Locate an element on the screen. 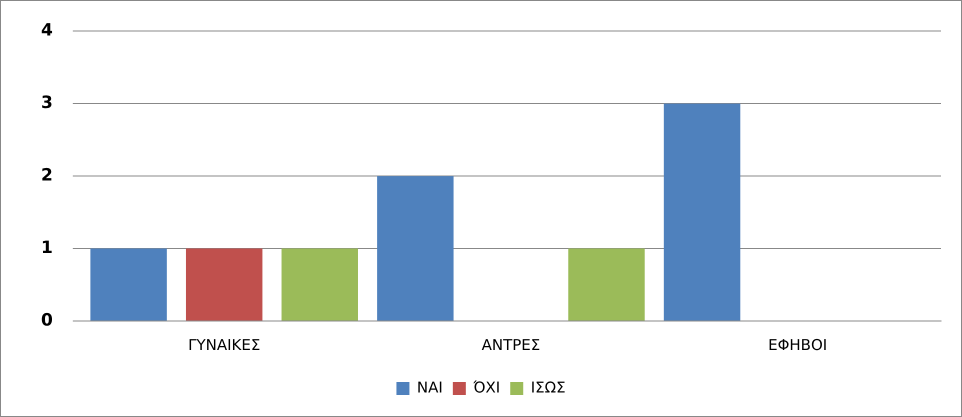 The height and width of the screenshot is (417, 962). x-tick-label: ΓΥΝΑΙΚΕΣ is located at coordinates (224, 345).